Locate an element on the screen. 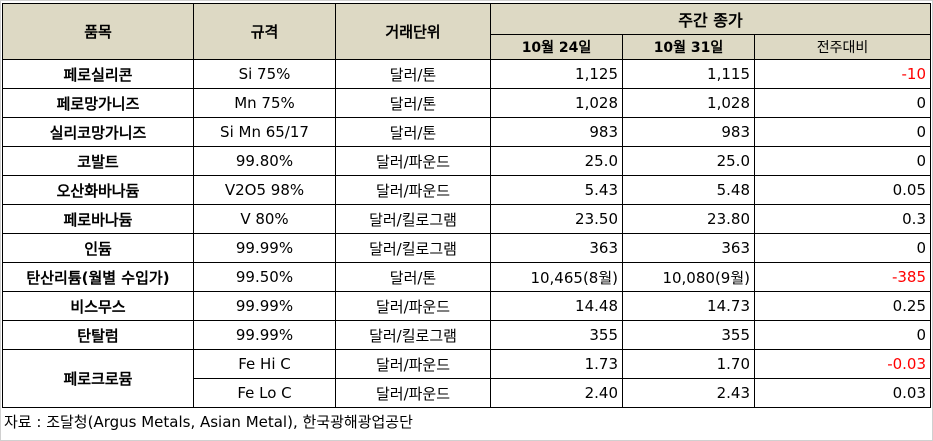  price-date1: 1,028 is located at coordinates (556, 103).